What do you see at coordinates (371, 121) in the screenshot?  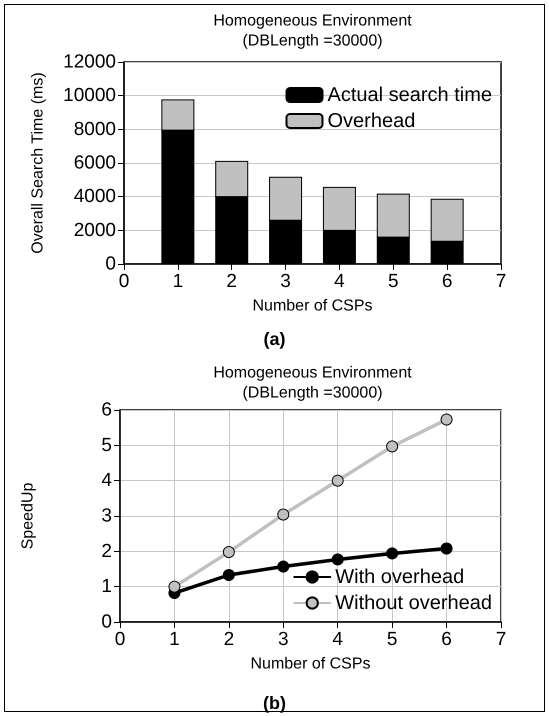 I see `legend-label: Overhead` at bounding box center [371, 121].